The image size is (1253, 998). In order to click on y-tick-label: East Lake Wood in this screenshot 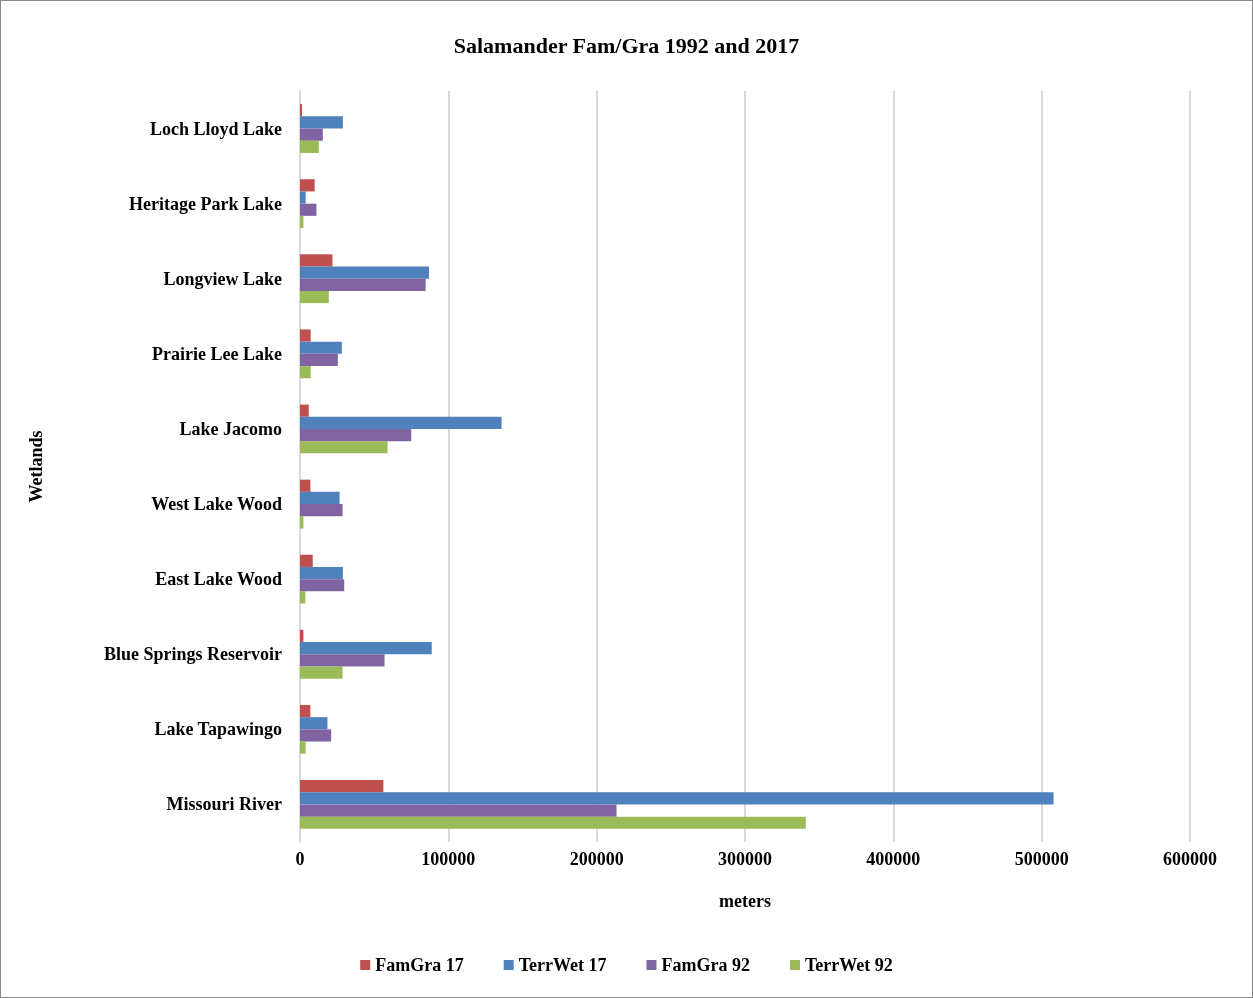, I will do `click(218, 579)`.